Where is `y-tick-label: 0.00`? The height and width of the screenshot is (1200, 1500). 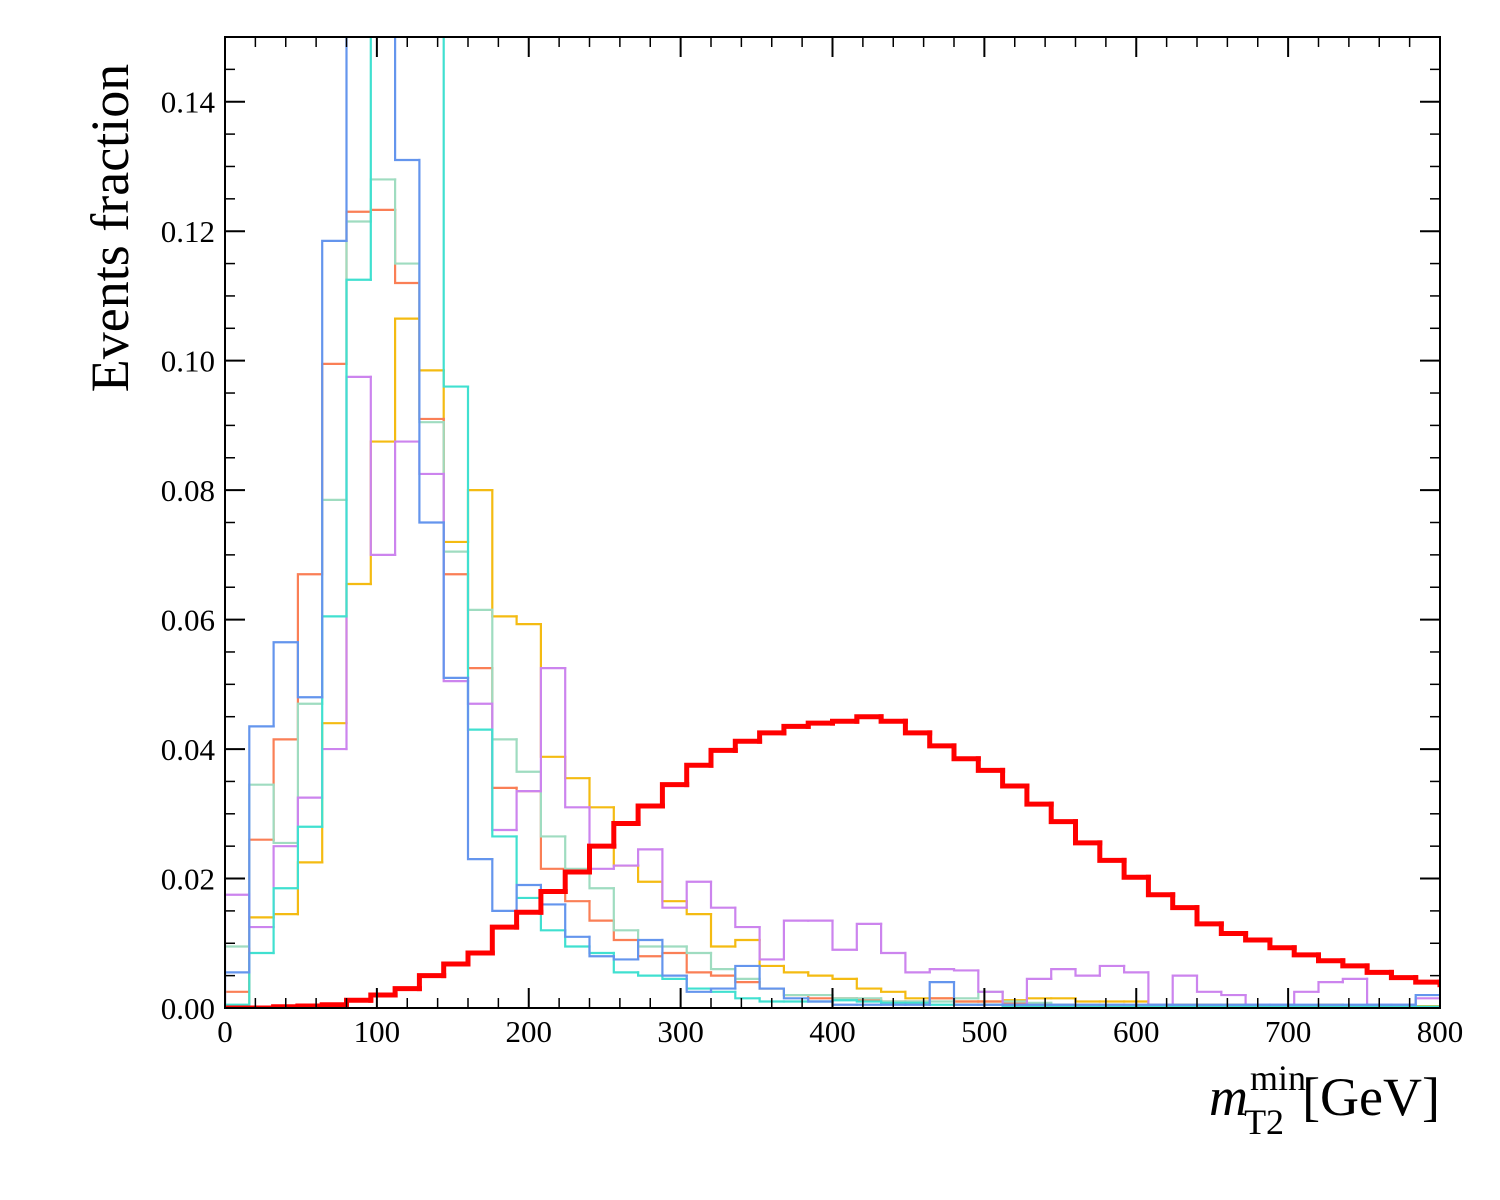 y-tick-label: 0.00 is located at coordinates (188, 1008).